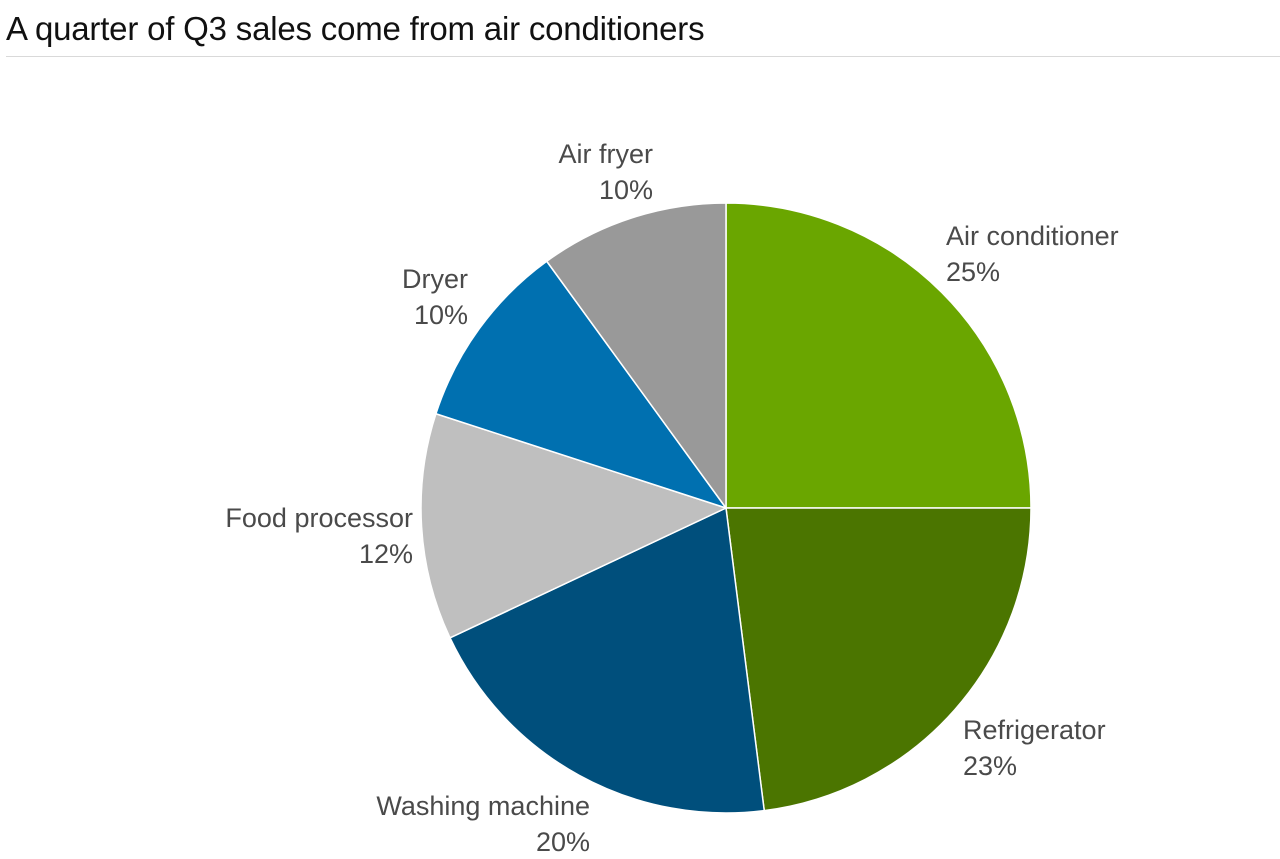 Image resolution: width=1280 pixels, height=859 pixels. Describe the element at coordinates (607, 660) in the screenshot. I see `pie-slice-washing-machine` at that location.